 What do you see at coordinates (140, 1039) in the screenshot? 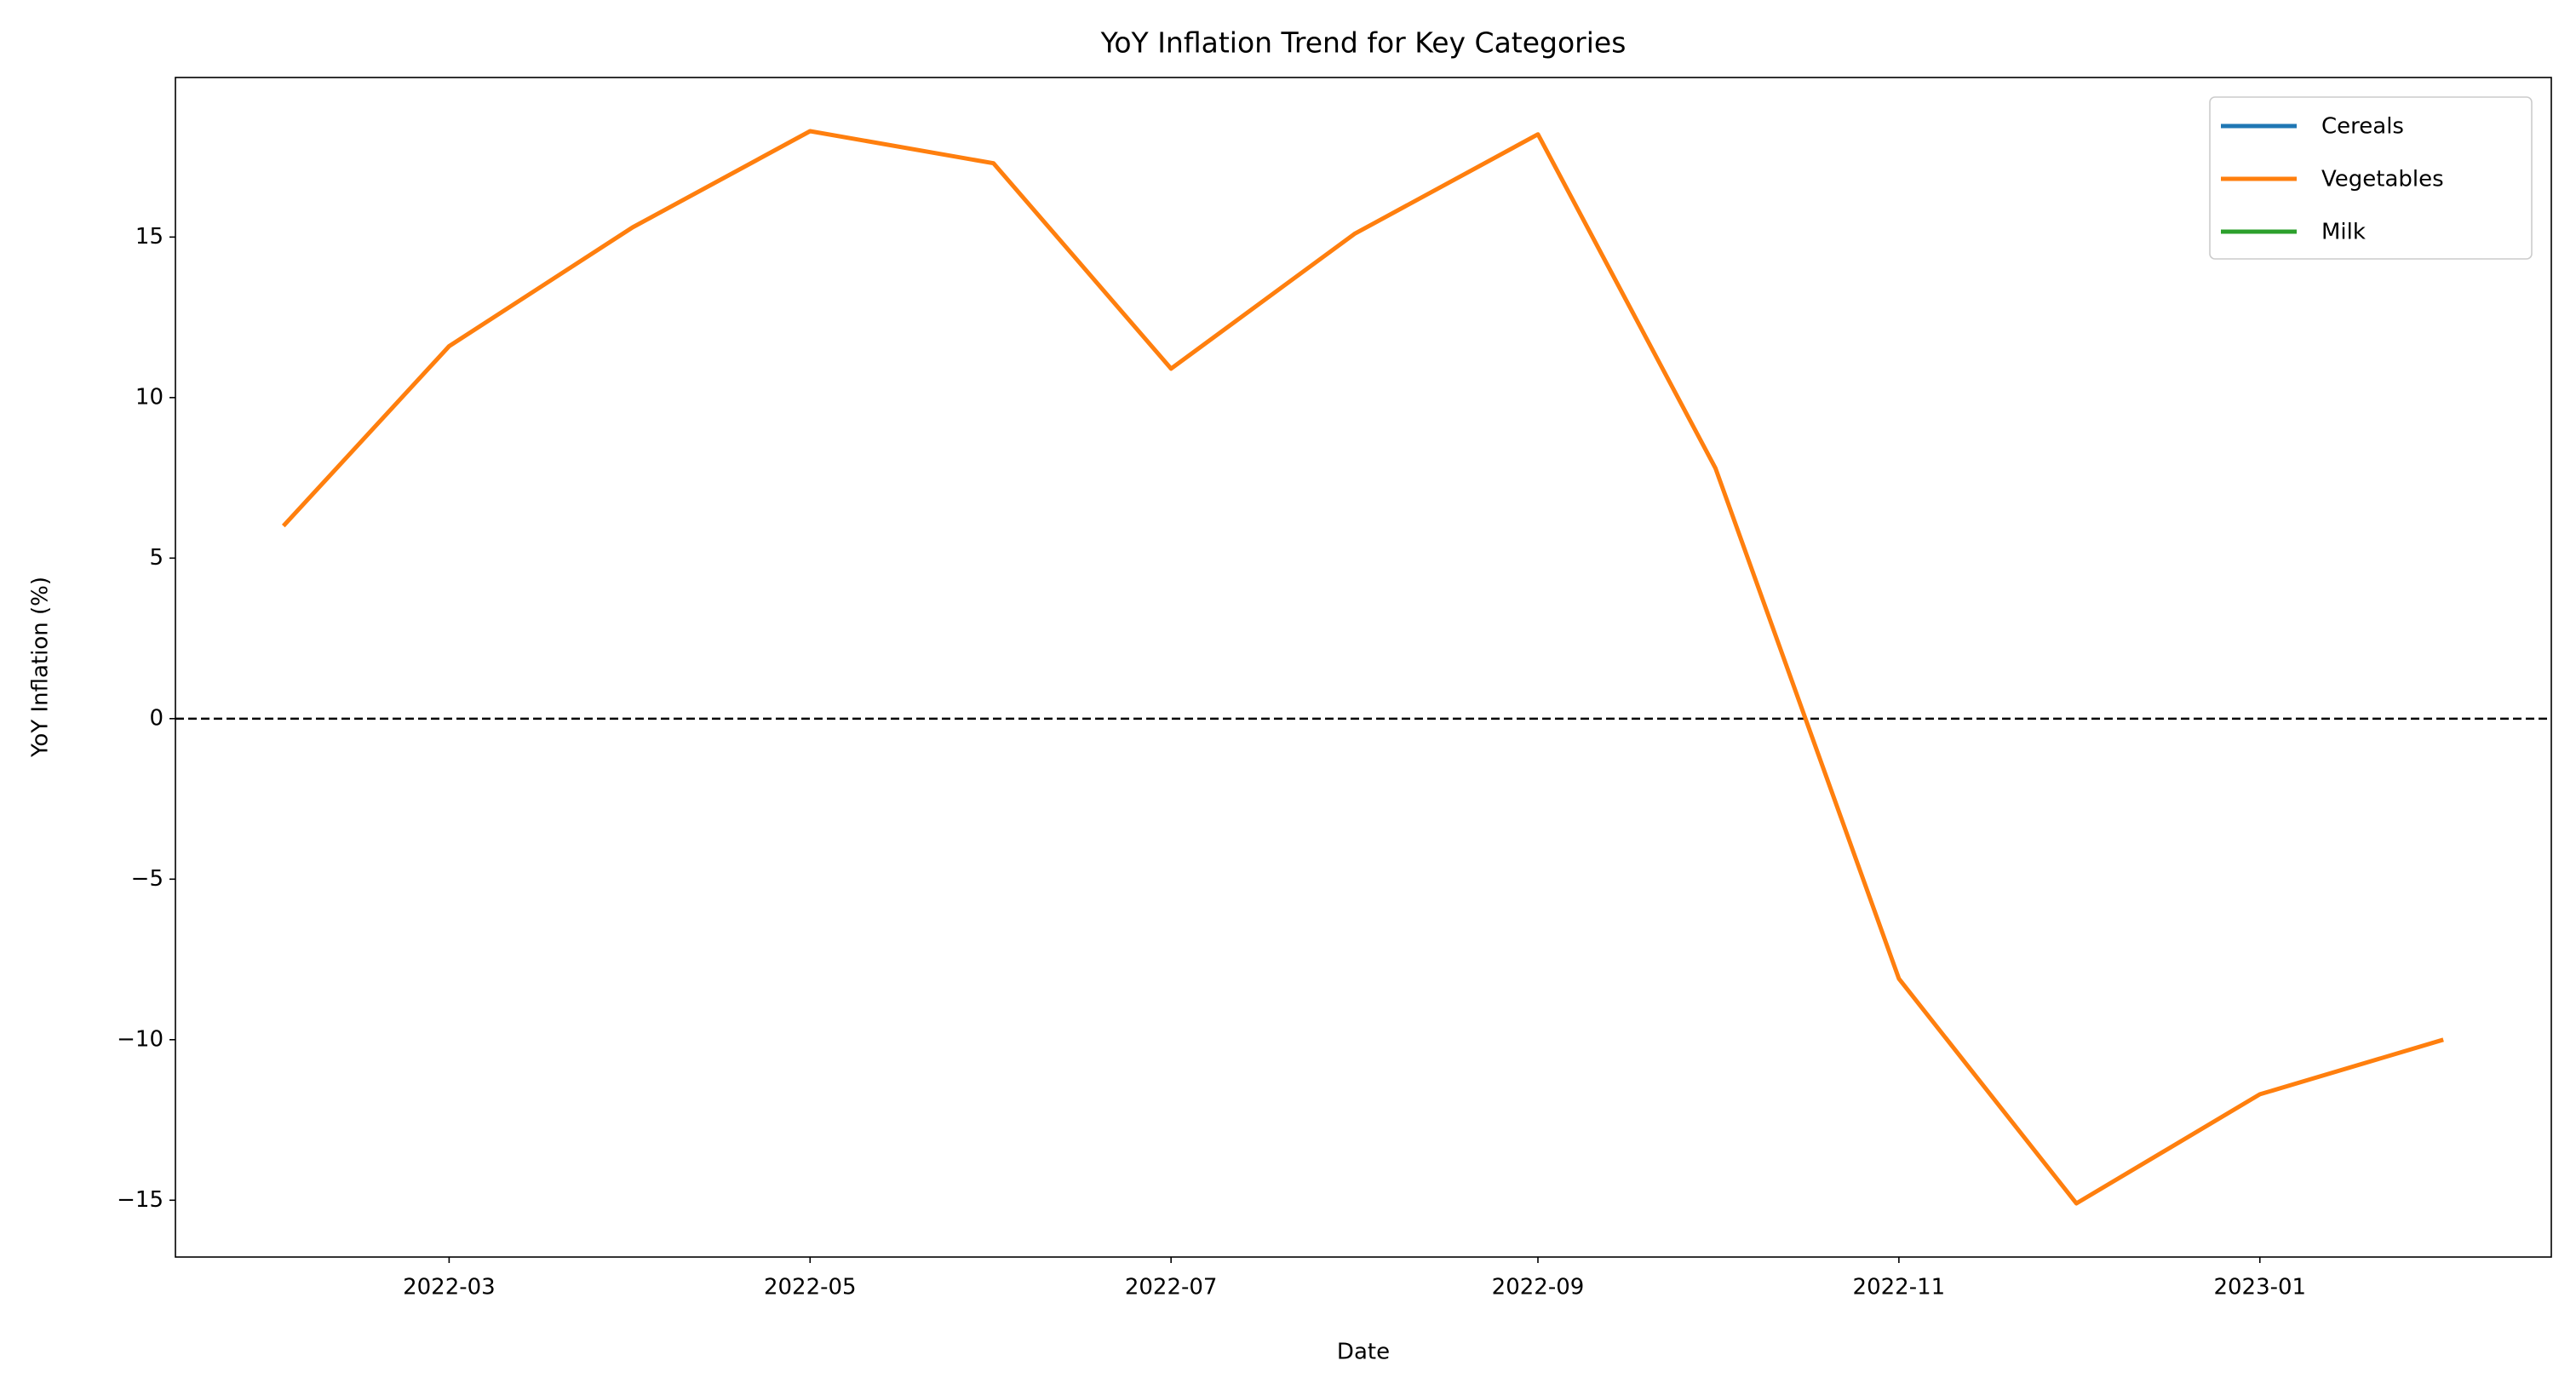
I see `y-tick-label: −10` at bounding box center [140, 1039].